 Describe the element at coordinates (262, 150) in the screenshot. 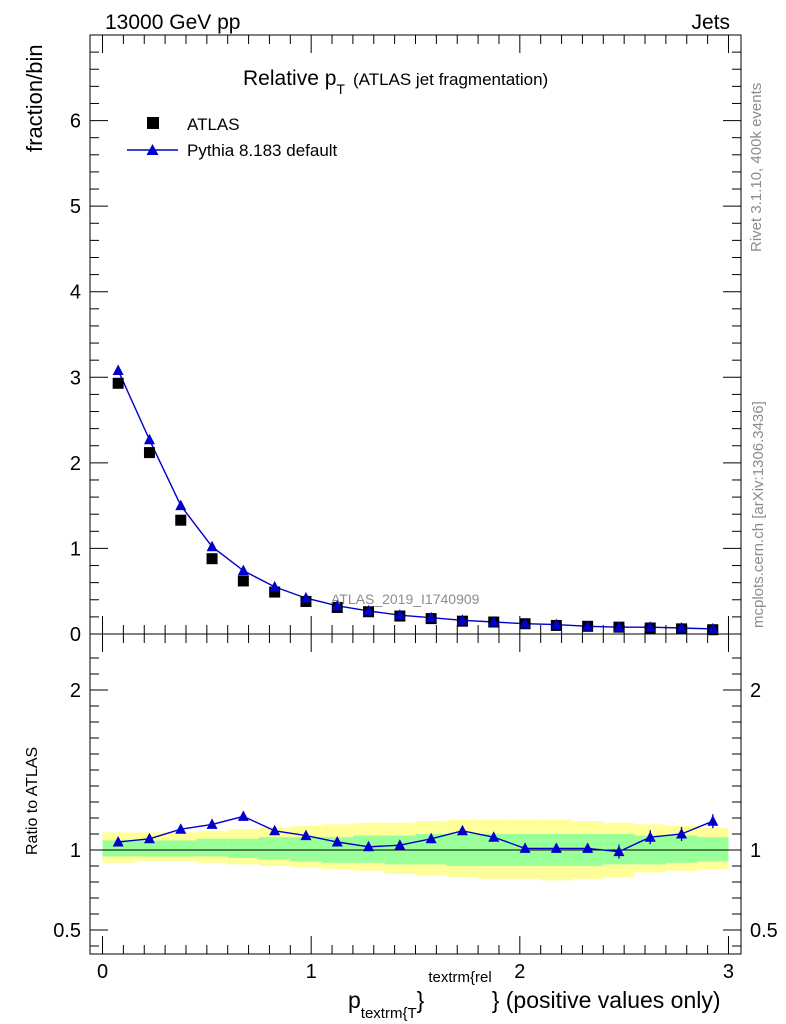

I see `legend-pythia-label: Pythia 8.183 default` at that location.